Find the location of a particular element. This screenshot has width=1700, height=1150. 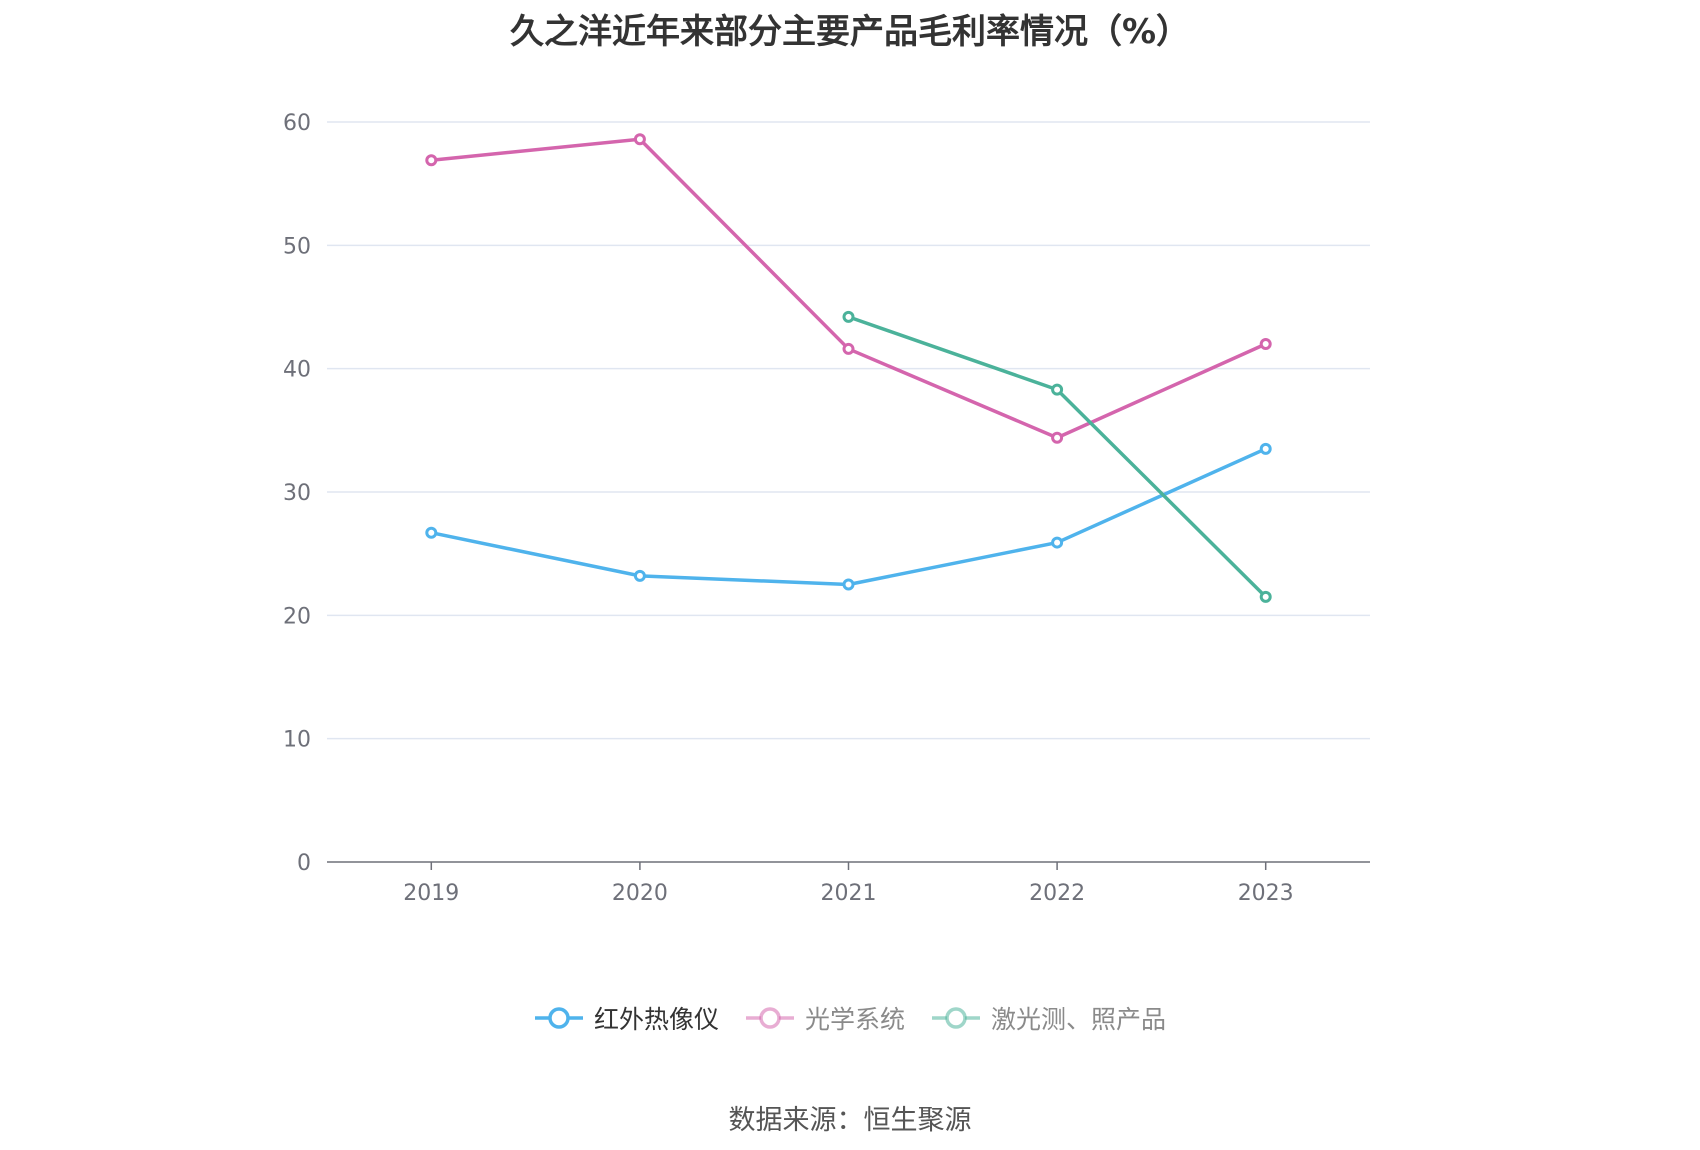

y-tick-label: 60 is located at coordinates (297, 123).